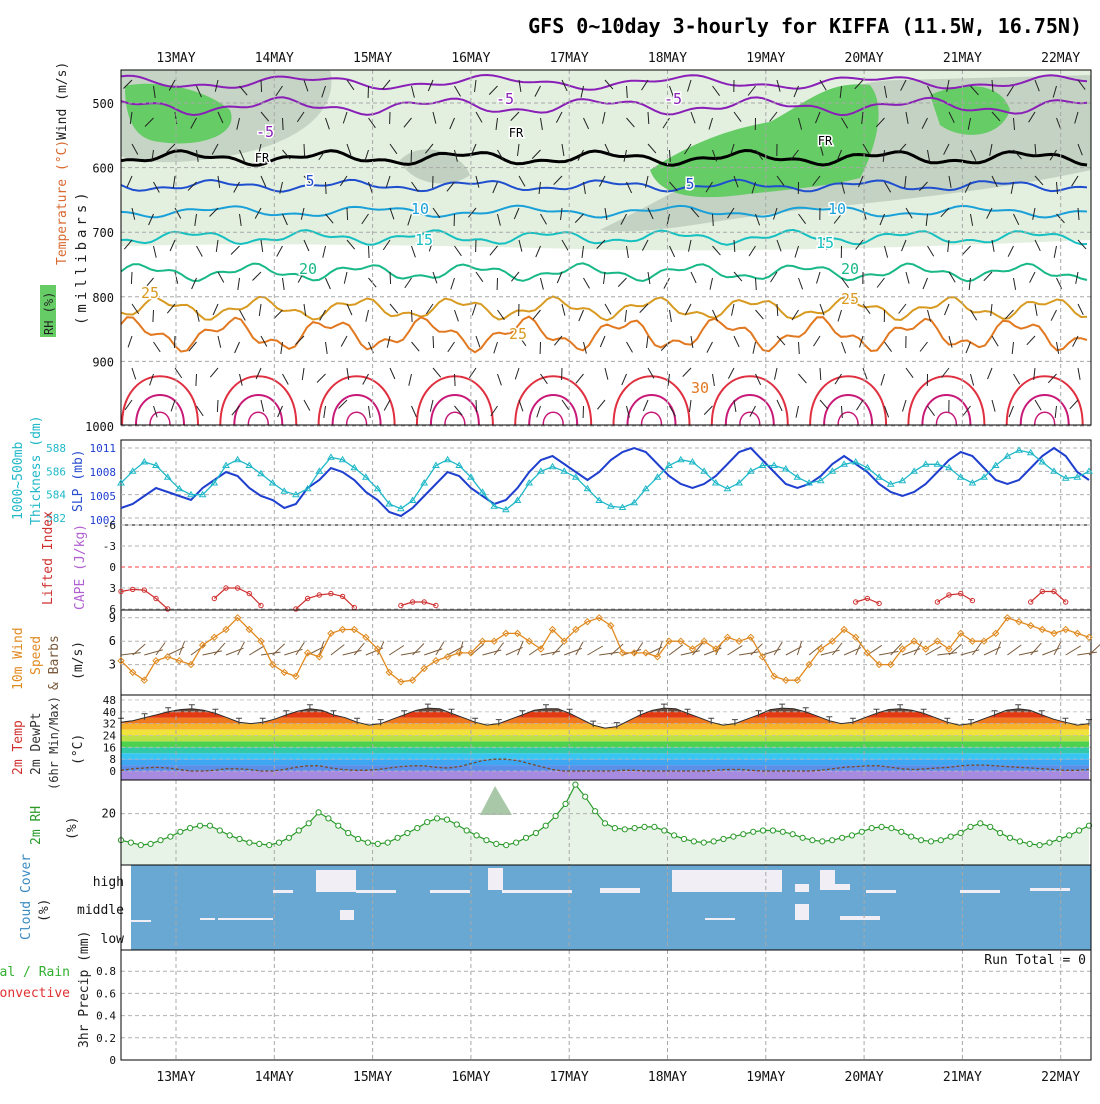  What do you see at coordinates (18, 747) in the screenshot?
I see `temp2m-legend-1: 2m Temp` at bounding box center [18, 747].